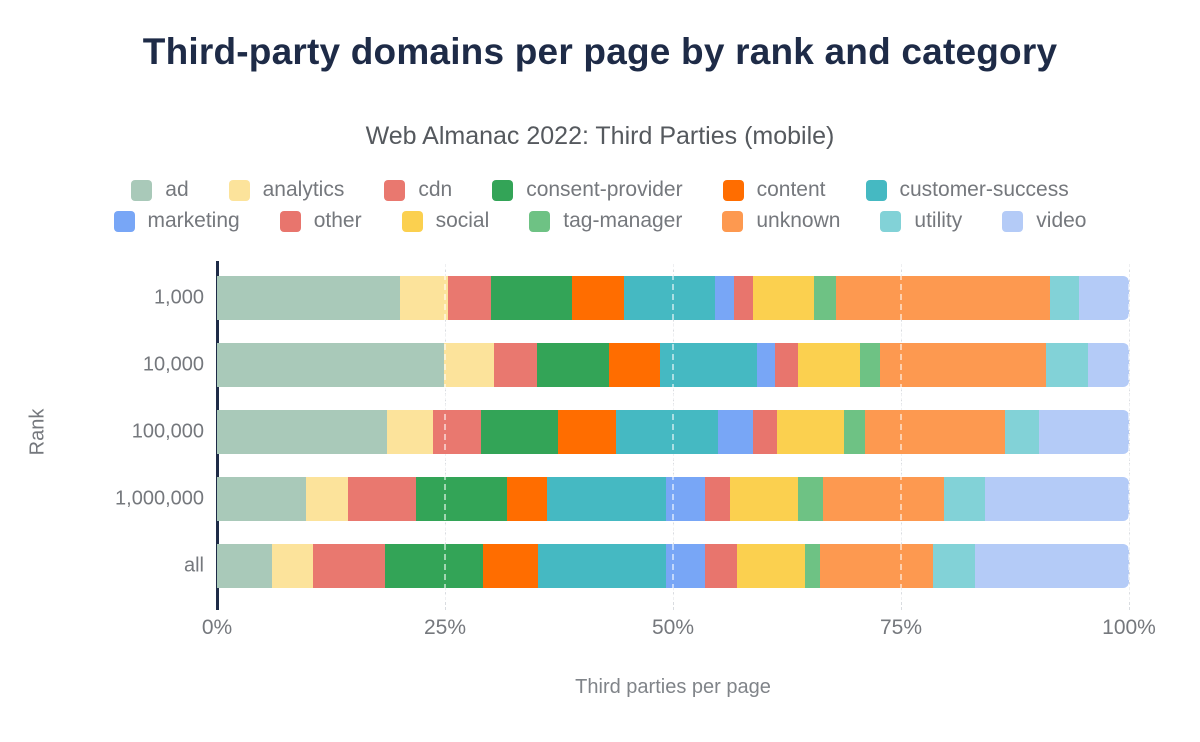 The width and height of the screenshot is (1200, 742). I want to click on legend-item-cdn: cdn, so click(418, 190).